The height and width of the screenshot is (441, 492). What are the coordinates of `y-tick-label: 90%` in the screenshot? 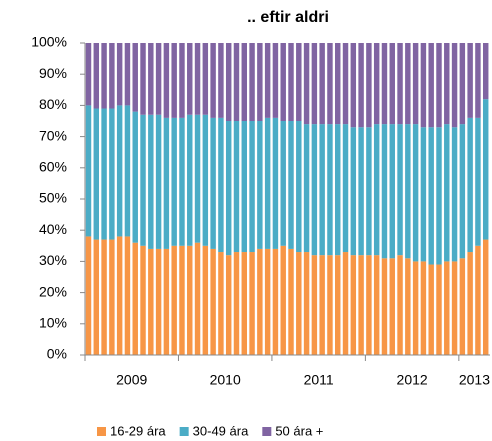 It's located at (53, 73).